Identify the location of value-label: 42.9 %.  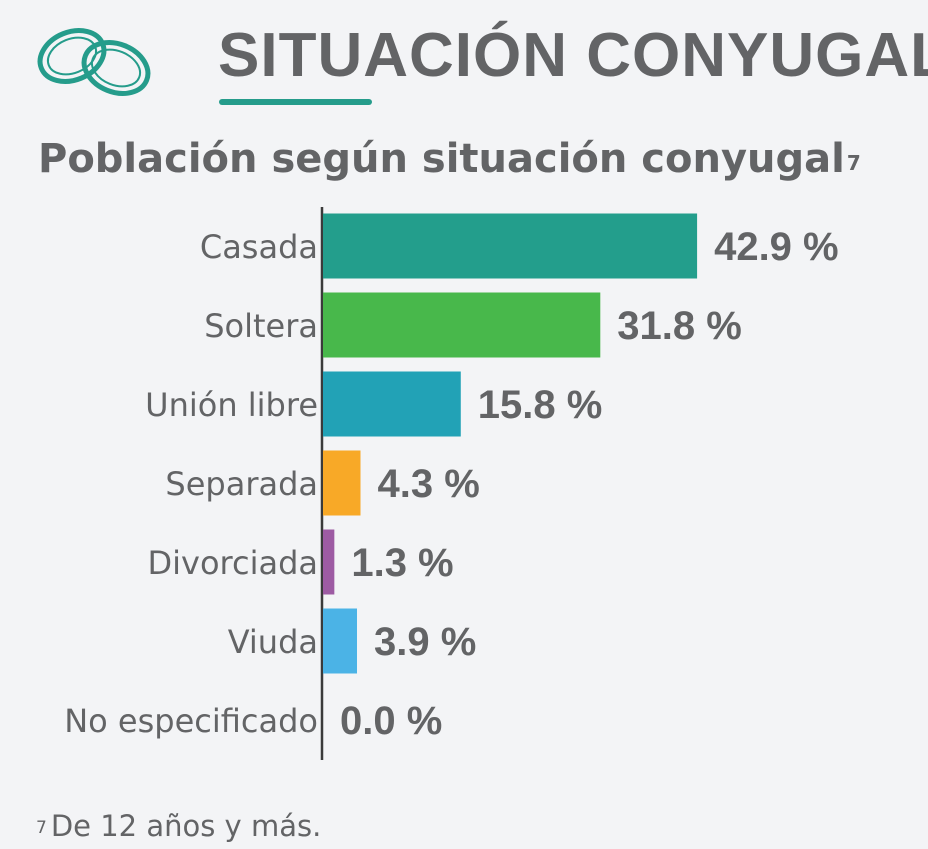
(776, 247).